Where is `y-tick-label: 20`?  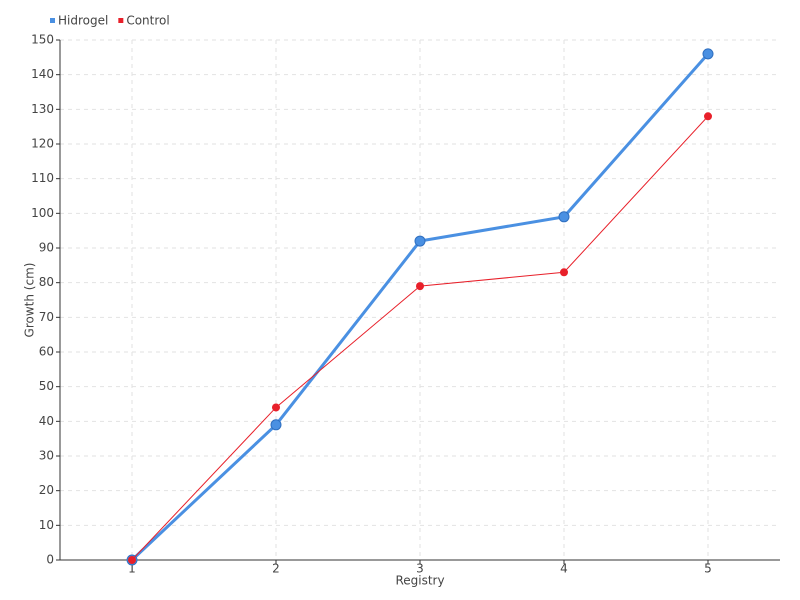 y-tick-label: 20 is located at coordinates (46, 490).